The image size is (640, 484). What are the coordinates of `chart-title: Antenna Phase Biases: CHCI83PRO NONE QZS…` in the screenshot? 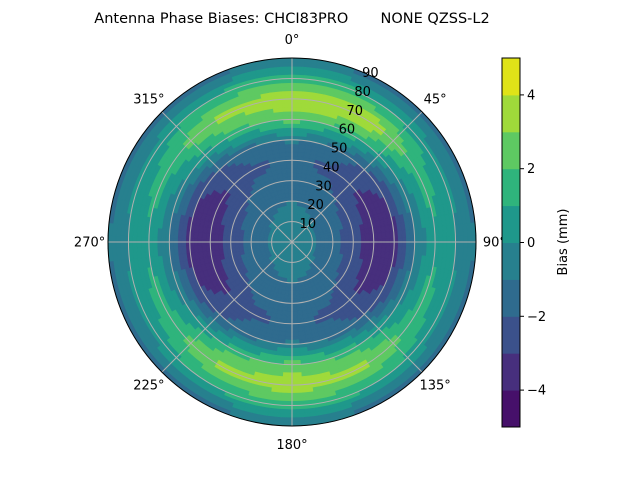 It's located at (291, 19).